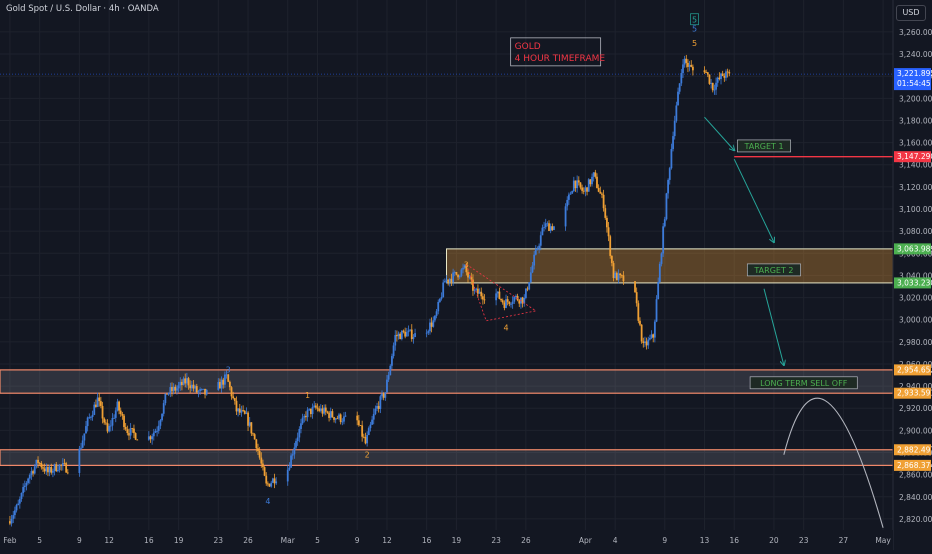 The width and height of the screenshot is (932, 554). I want to click on y-tick-label: 2,940.000, so click(915, 386).